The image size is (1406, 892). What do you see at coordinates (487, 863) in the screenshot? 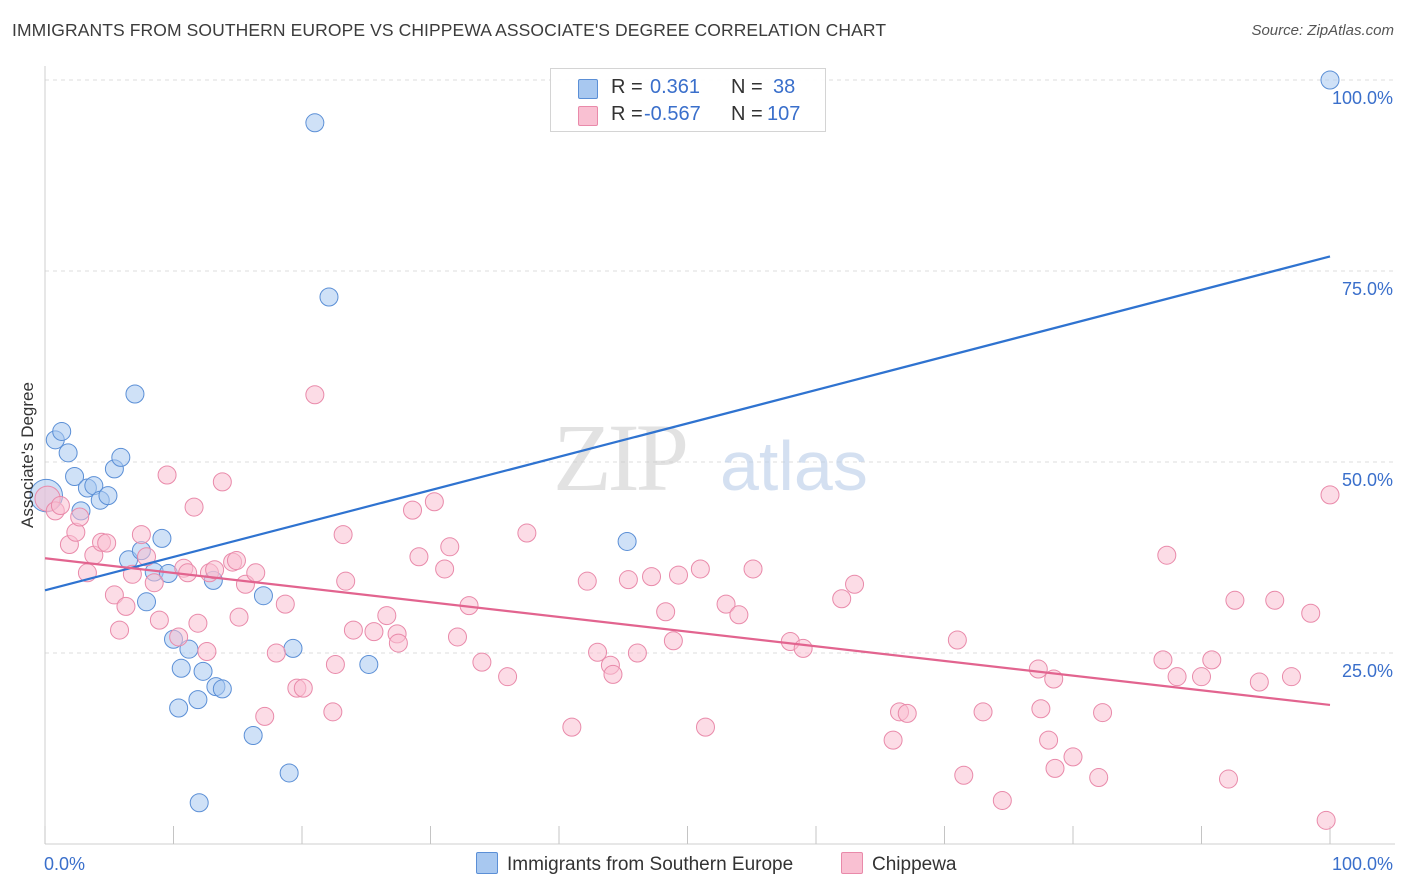
I see `bottom-legend-swatch-immigrants` at bounding box center [487, 863].